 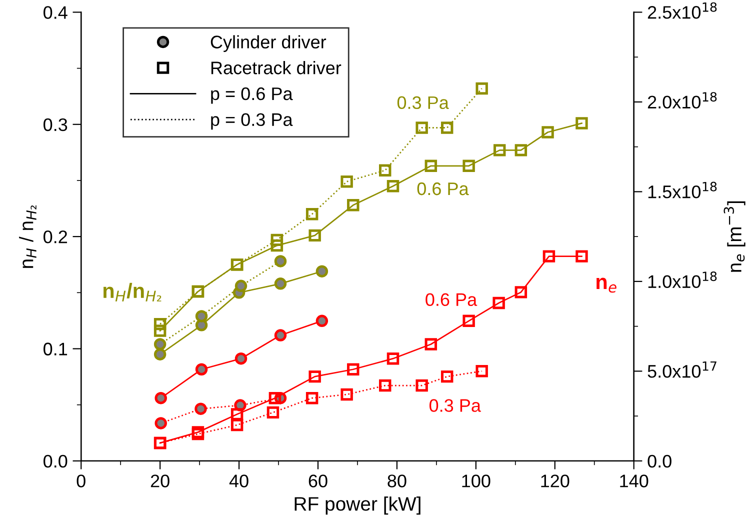 What do you see at coordinates (476, 481) in the screenshot?
I see `x-tick-label: 100` at bounding box center [476, 481].